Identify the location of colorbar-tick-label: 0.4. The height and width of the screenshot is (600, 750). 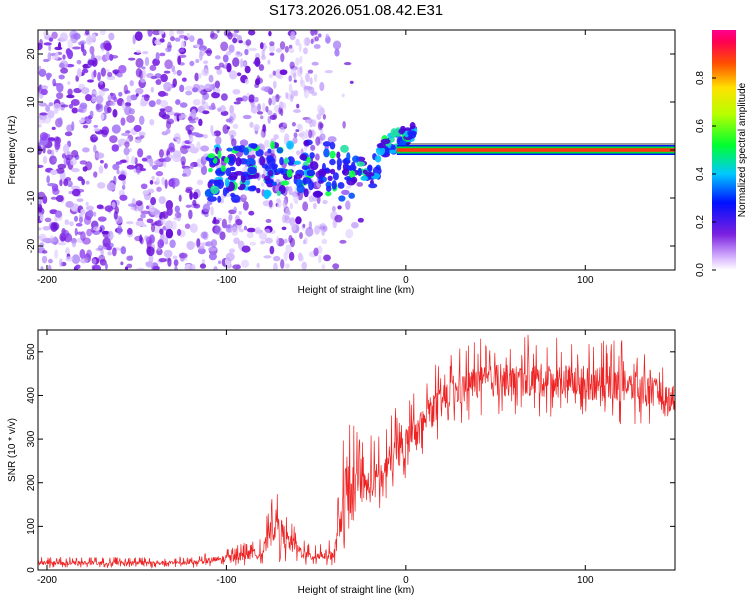
(700, 174).